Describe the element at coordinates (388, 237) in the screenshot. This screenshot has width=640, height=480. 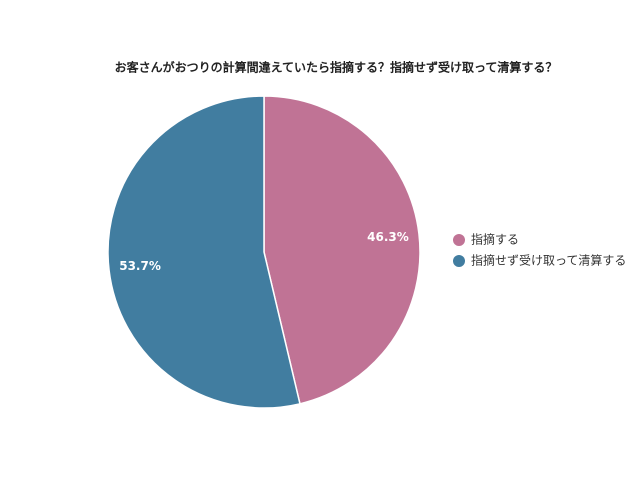
I see `slice-label: 46.3%` at that location.